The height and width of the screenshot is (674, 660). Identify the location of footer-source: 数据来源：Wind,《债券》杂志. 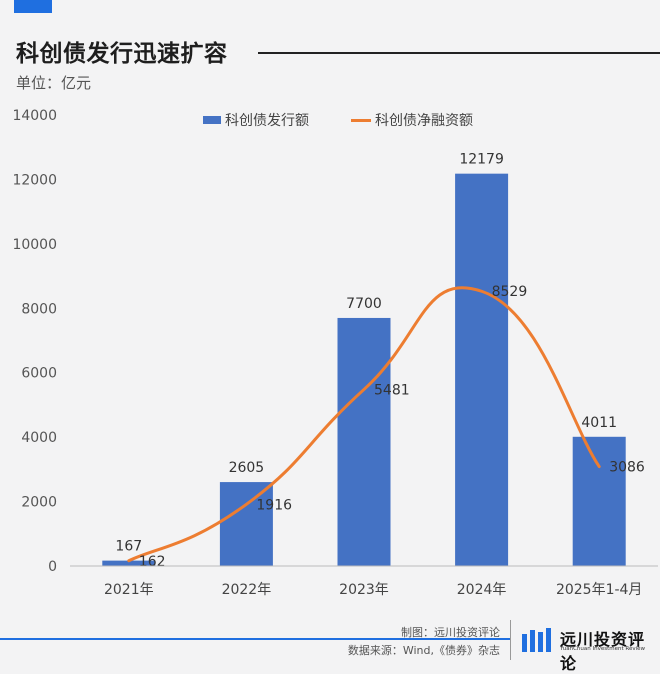
(423, 650).